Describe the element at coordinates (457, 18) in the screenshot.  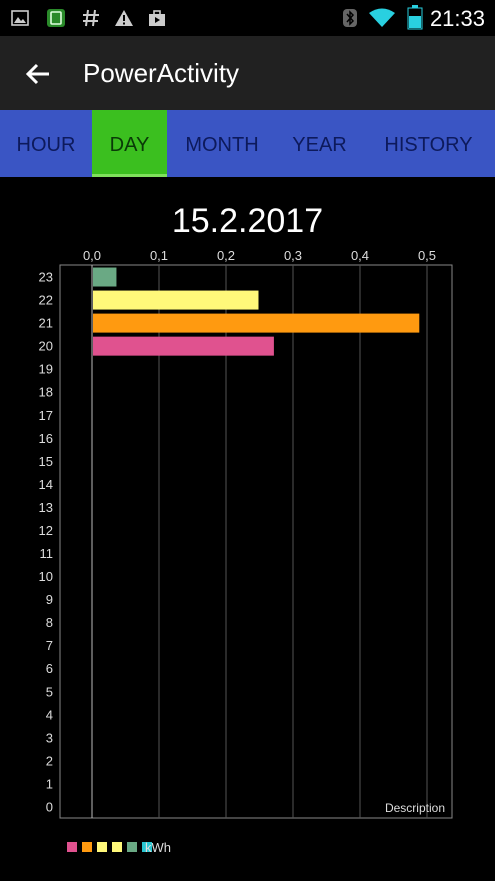
I see `clock: 21:33` at that location.